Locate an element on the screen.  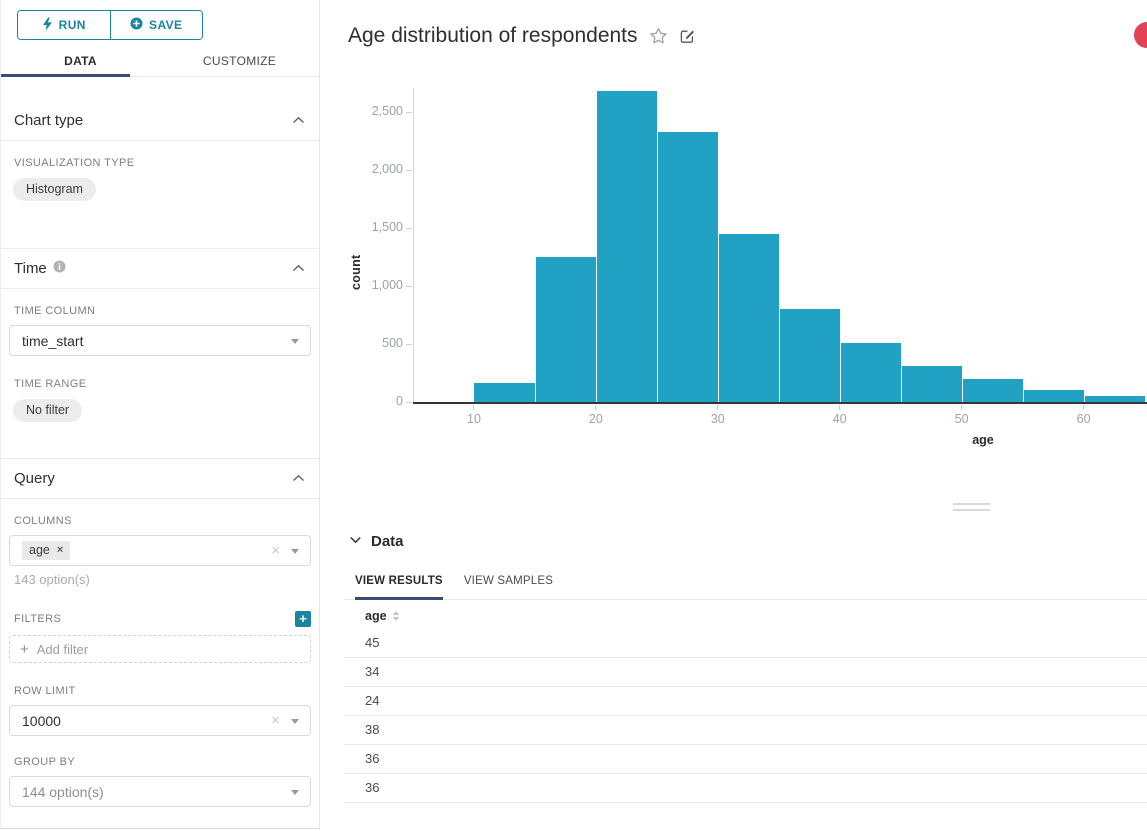
results-tabs: VIEW RESULTS VIEW SAMPLES is located at coordinates (745, 587).